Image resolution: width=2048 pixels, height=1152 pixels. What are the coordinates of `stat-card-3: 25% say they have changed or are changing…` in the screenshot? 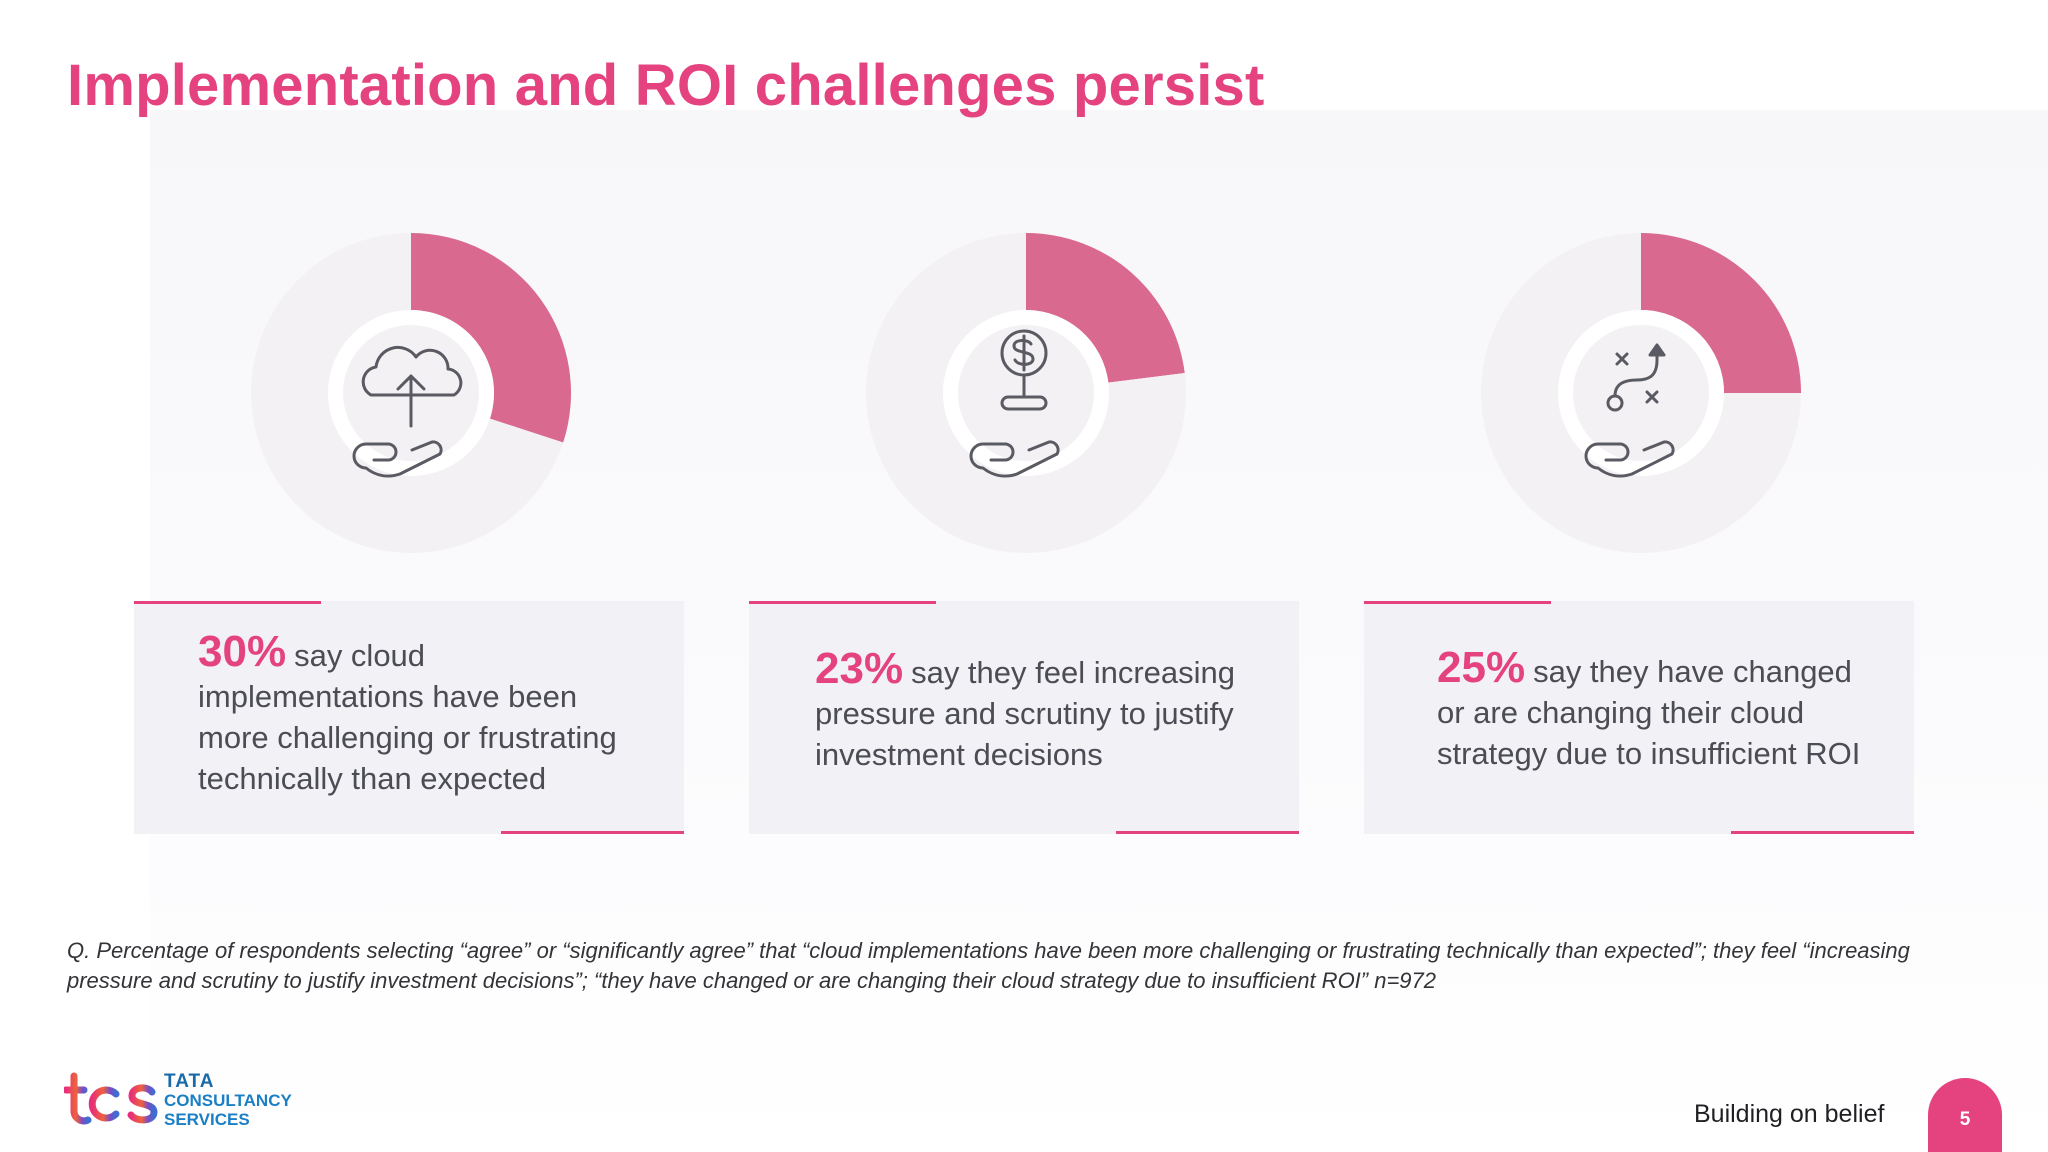 It's located at (1639, 717).